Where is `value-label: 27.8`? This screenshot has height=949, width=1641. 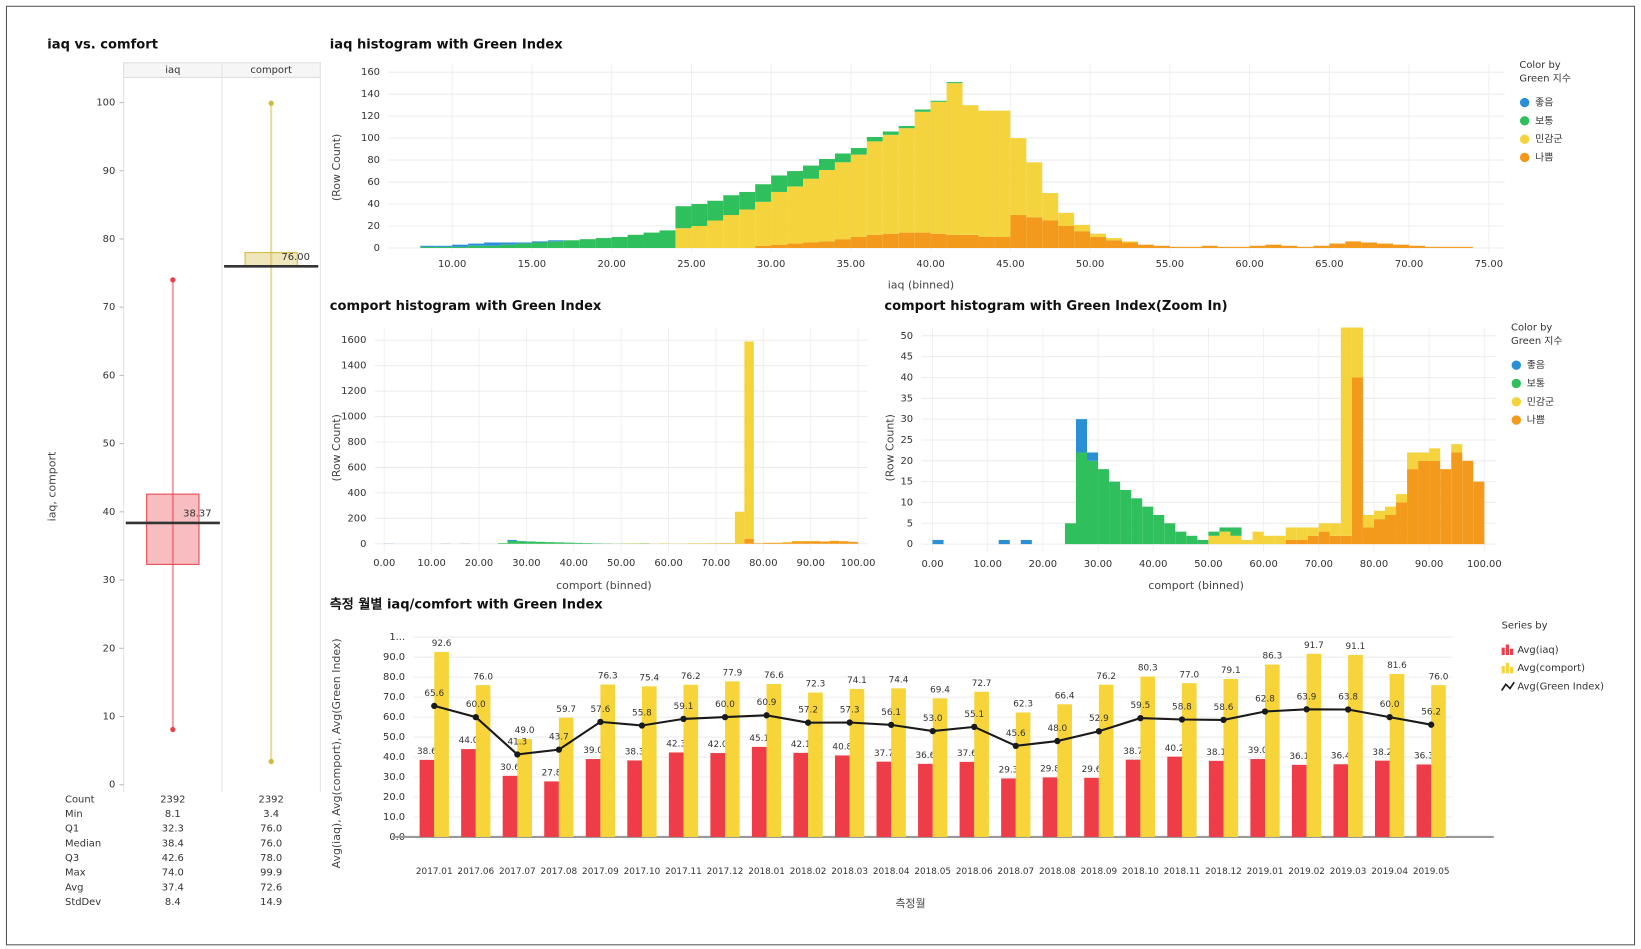 value-label: 27.8 is located at coordinates (552, 774).